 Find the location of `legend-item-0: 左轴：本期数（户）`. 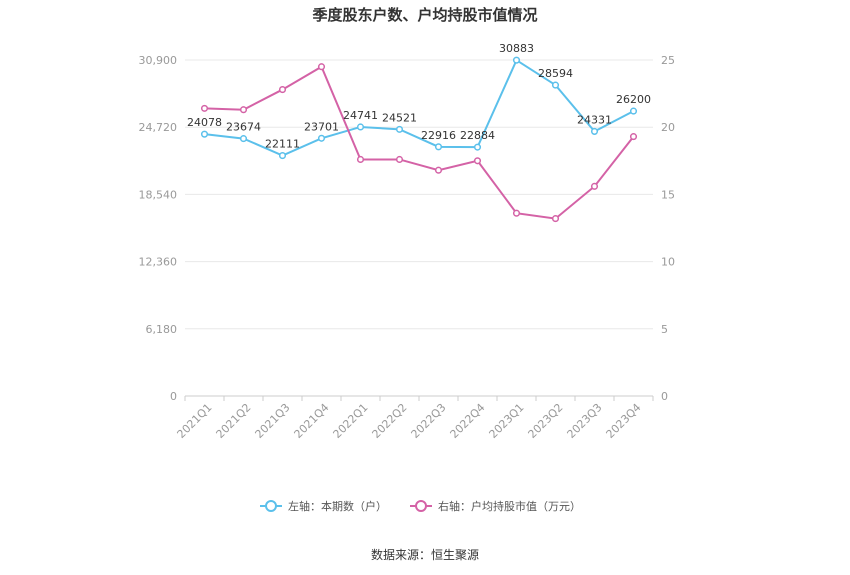

legend-item-0: 左轴：本期数（户） is located at coordinates (323, 506).